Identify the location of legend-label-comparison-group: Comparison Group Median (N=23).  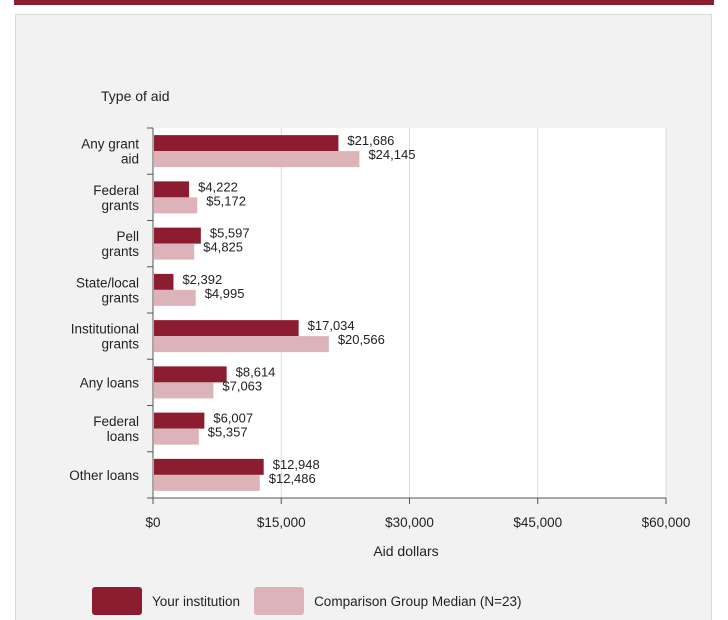
(418, 601).